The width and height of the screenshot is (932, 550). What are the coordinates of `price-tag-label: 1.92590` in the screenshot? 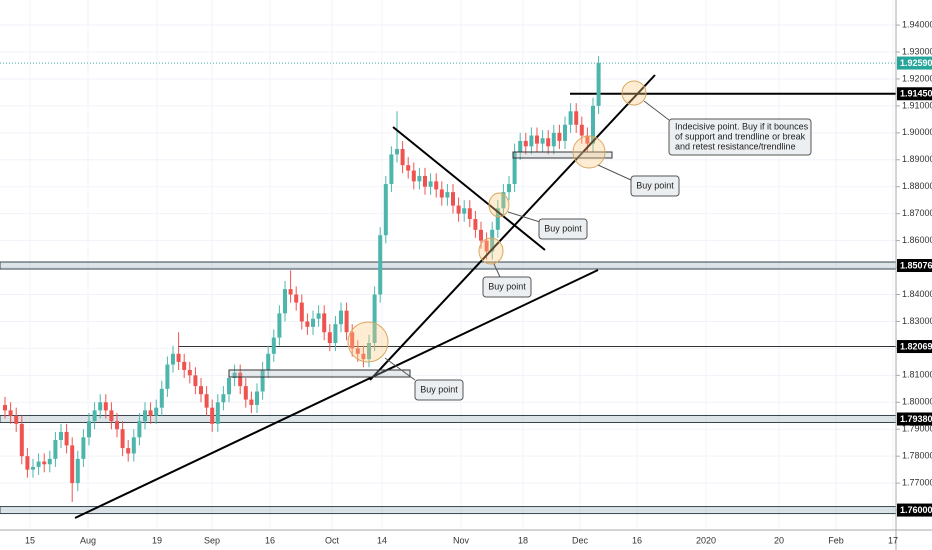 It's located at (916, 63).